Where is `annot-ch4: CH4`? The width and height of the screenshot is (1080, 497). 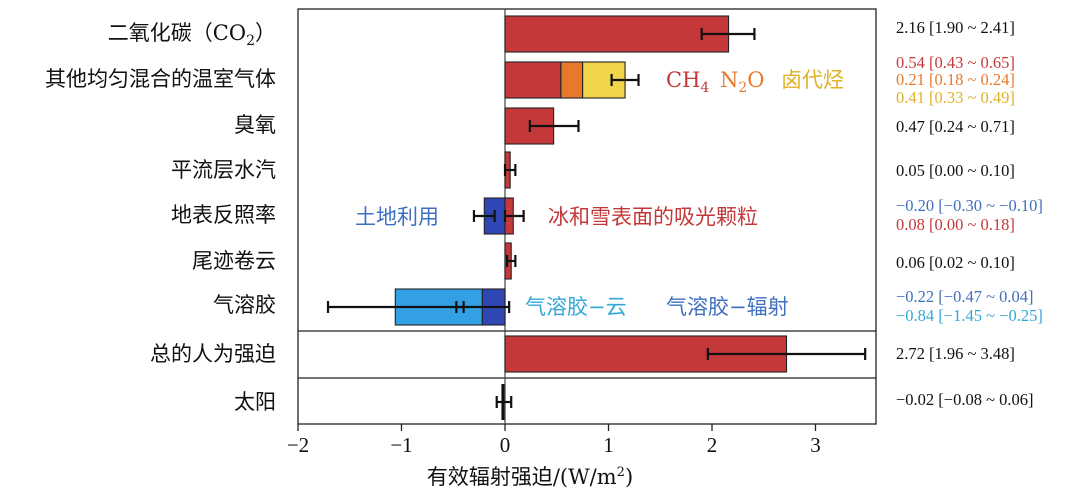 annot-ch4: CH4 is located at coordinates (687, 82).